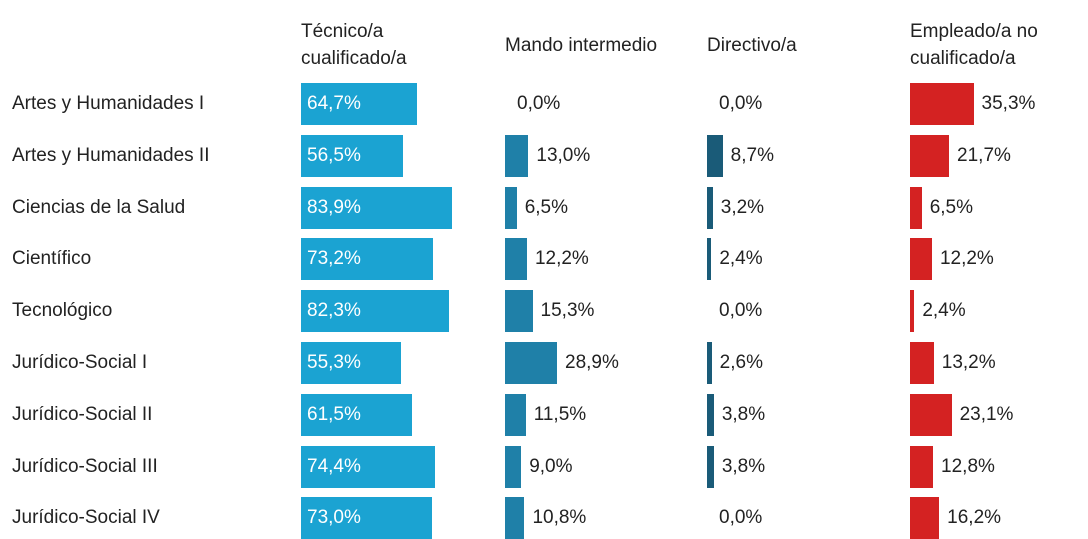 The image size is (1088, 539). What do you see at coordinates (1008, 103) in the screenshot?
I see `value-label: 35,3%` at bounding box center [1008, 103].